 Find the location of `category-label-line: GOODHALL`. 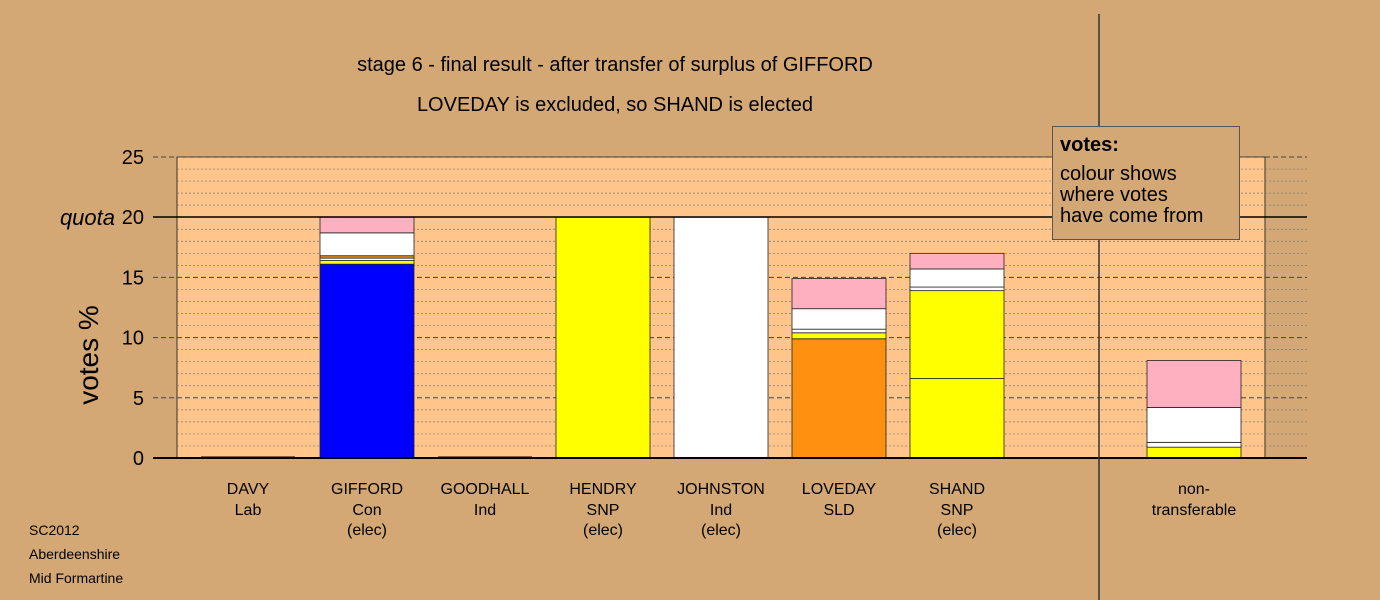

category-label-line: GOODHALL is located at coordinates (485, 489).